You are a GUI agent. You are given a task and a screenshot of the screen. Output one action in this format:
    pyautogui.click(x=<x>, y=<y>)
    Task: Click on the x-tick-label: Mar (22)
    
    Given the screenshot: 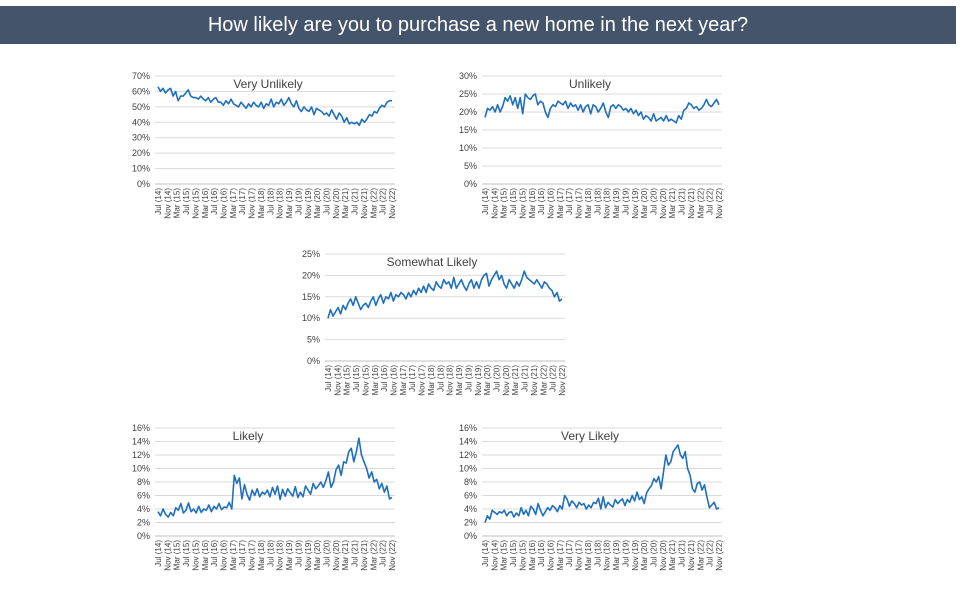 What is the action you would take?
    pyautogui.click(x=700, y=203)
    